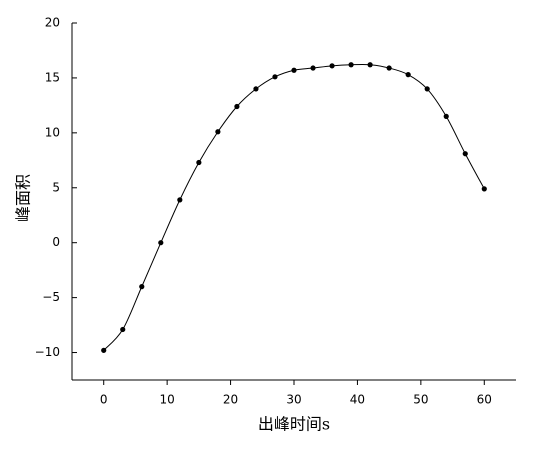 The height and width of the screenshot is (451, 547). What do you see at coordinates (23, 198) in the screenshot?
I see `y-axis-title: 峰面积` at bounding box center [23, 198].